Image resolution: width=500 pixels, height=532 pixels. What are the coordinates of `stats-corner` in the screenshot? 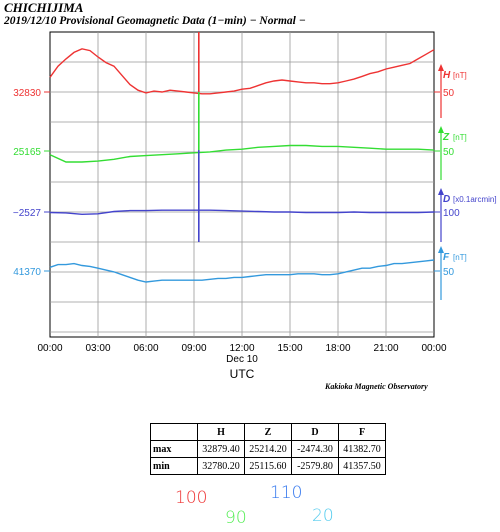 It's located at (174, 432).